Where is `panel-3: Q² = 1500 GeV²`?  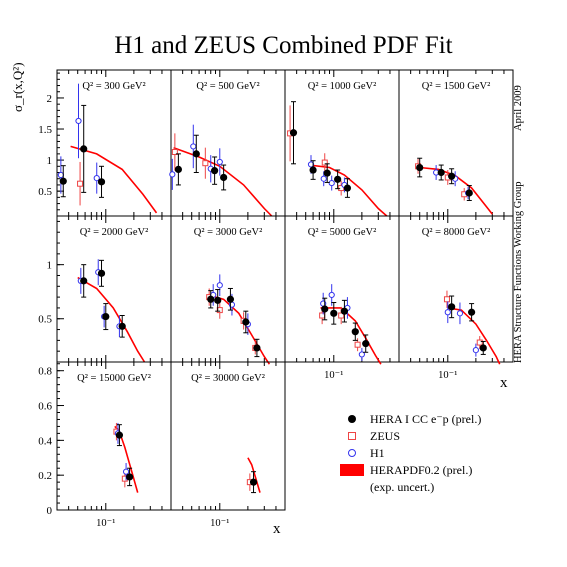
panel-3: Q² = 1500 GeV² is located at coordinates (456, 143).